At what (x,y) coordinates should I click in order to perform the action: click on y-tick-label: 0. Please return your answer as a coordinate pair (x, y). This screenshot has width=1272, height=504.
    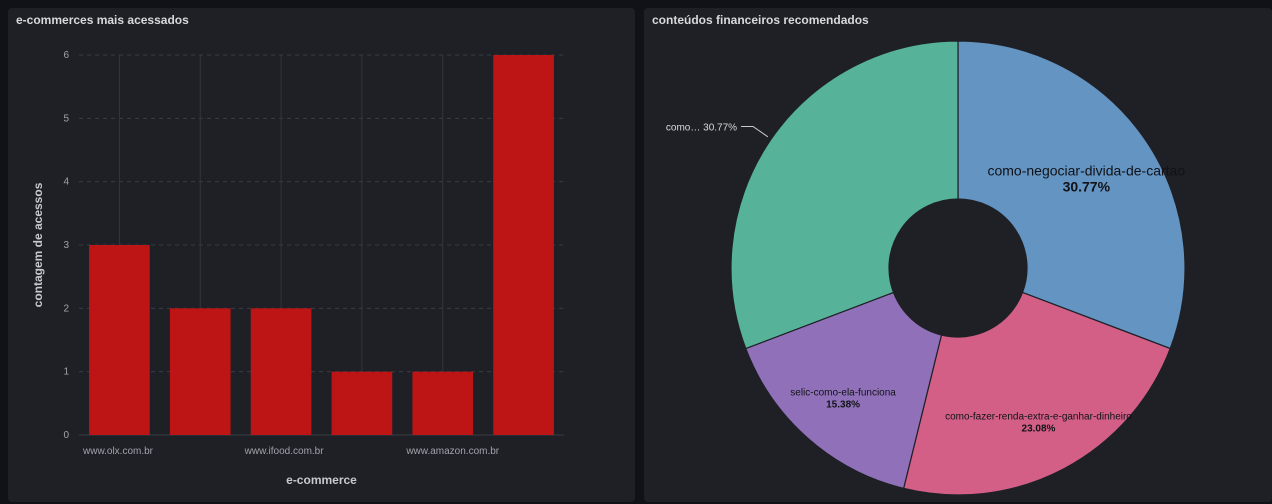
    Looking at the image, I should click on (66, 435).